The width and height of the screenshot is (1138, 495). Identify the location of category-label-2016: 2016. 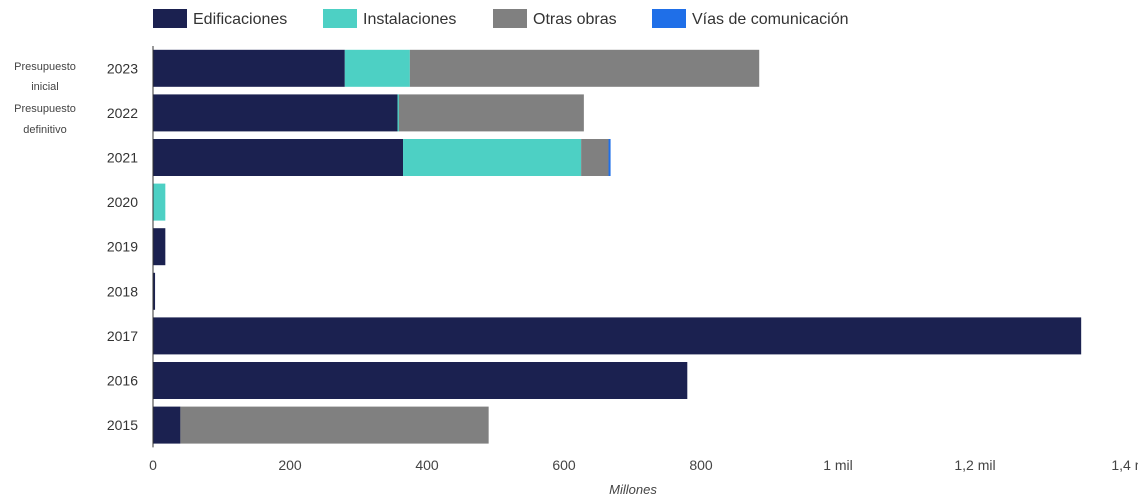
(122, 381).